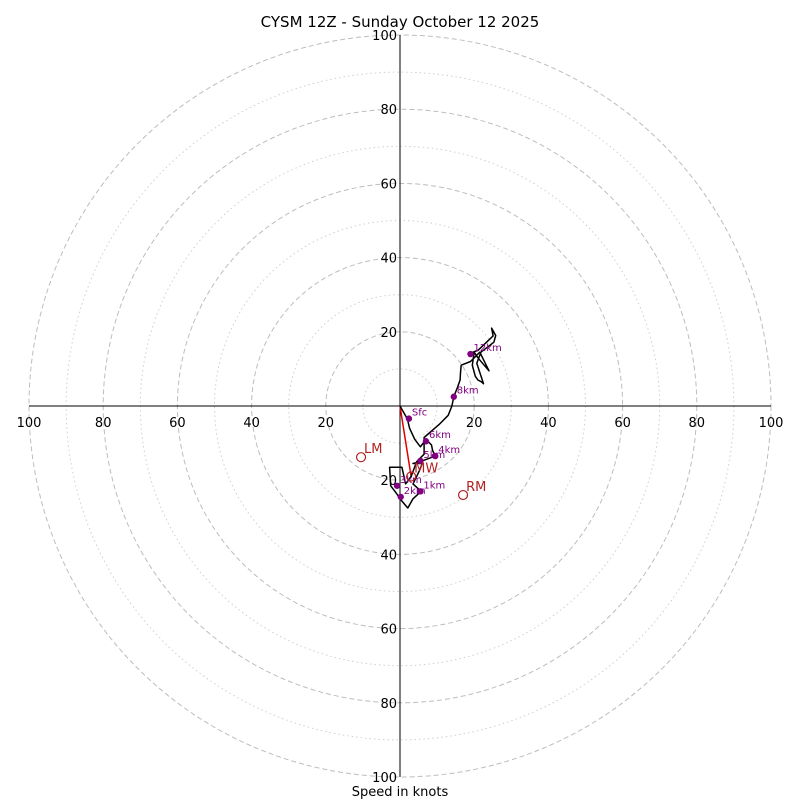  I want to click on tick-label-bottom: 40, so click(388, 555).